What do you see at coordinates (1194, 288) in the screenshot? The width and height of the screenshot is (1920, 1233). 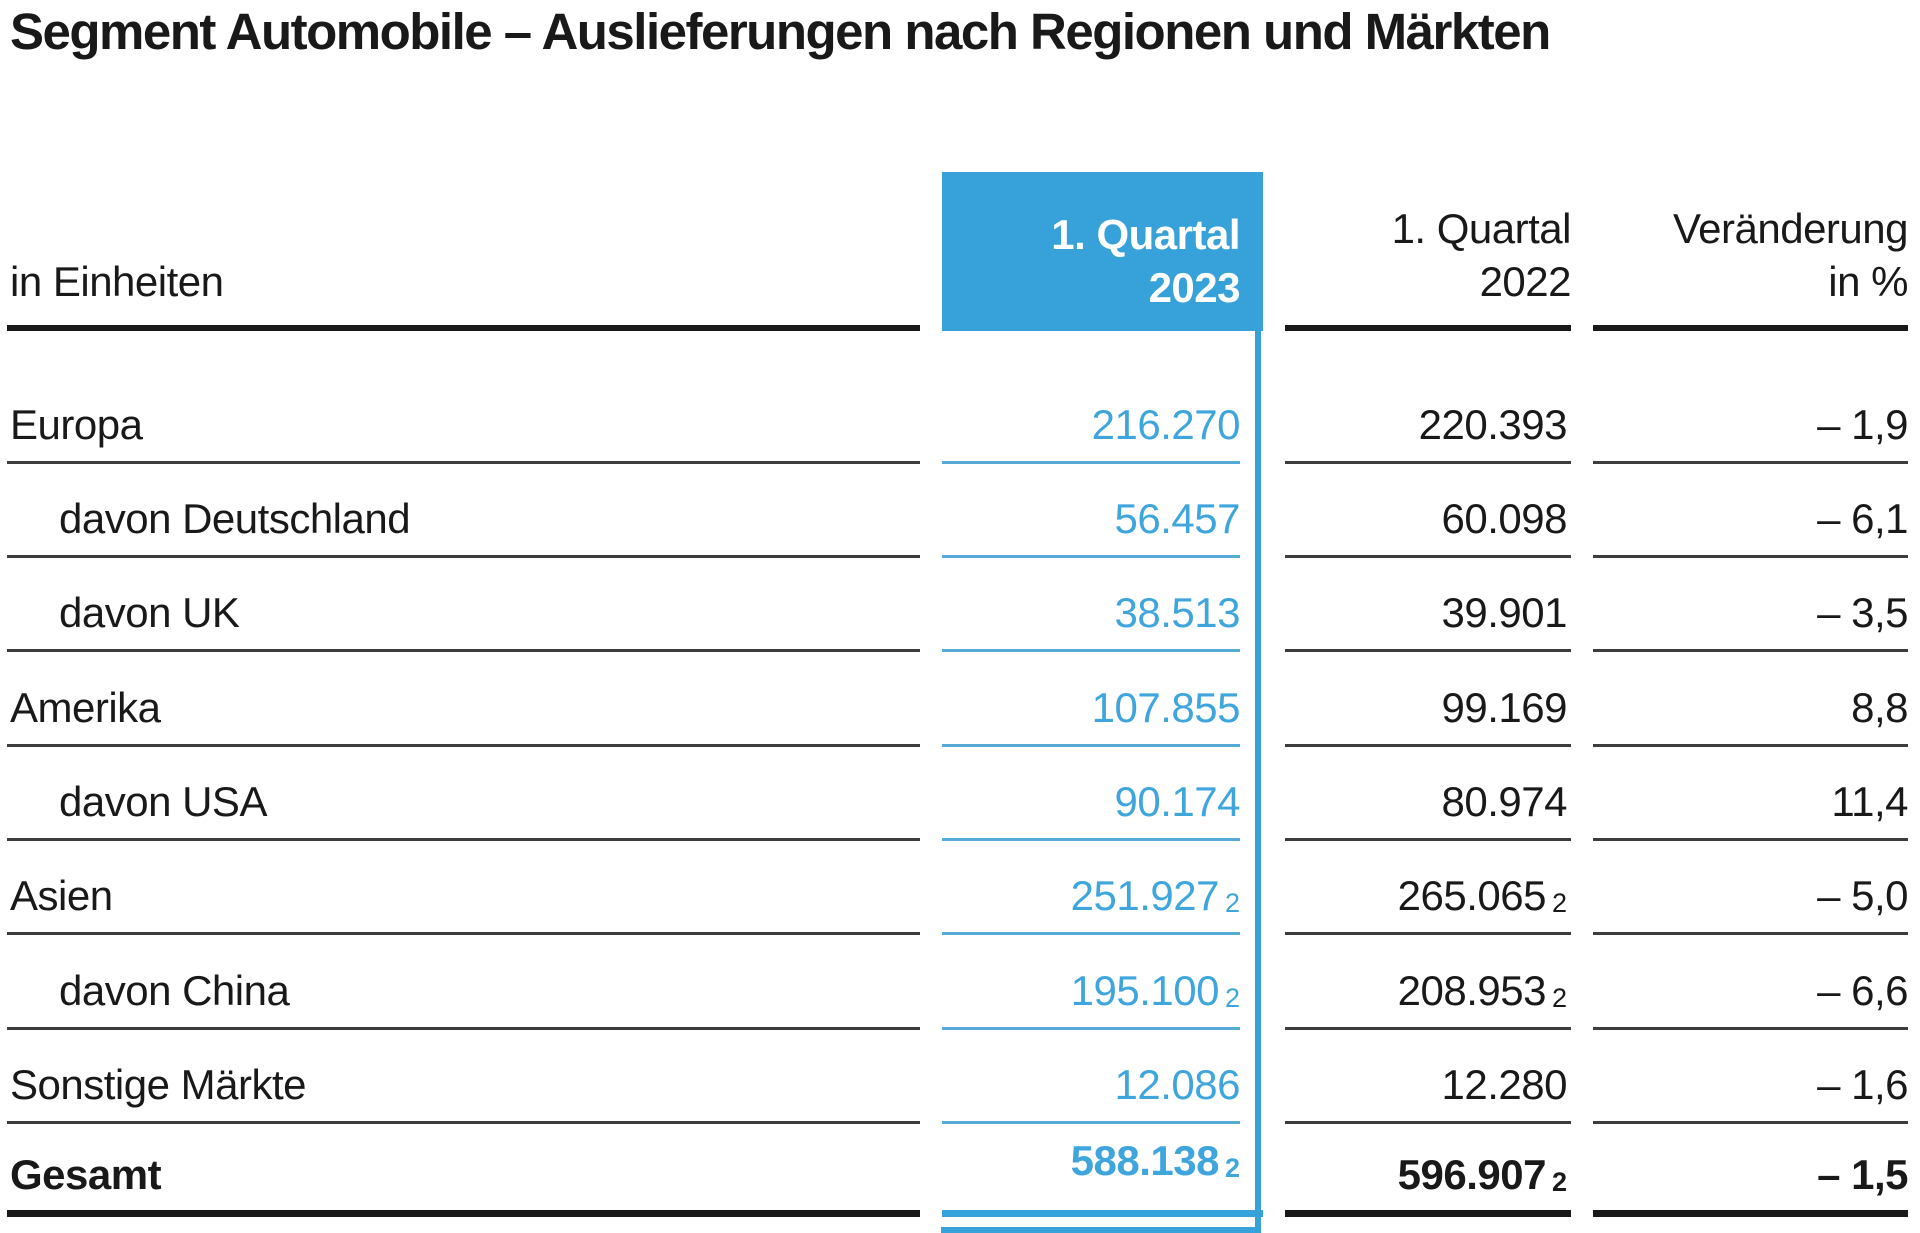 I see `header-line2: 2023` at bounding box center [1194, 288].